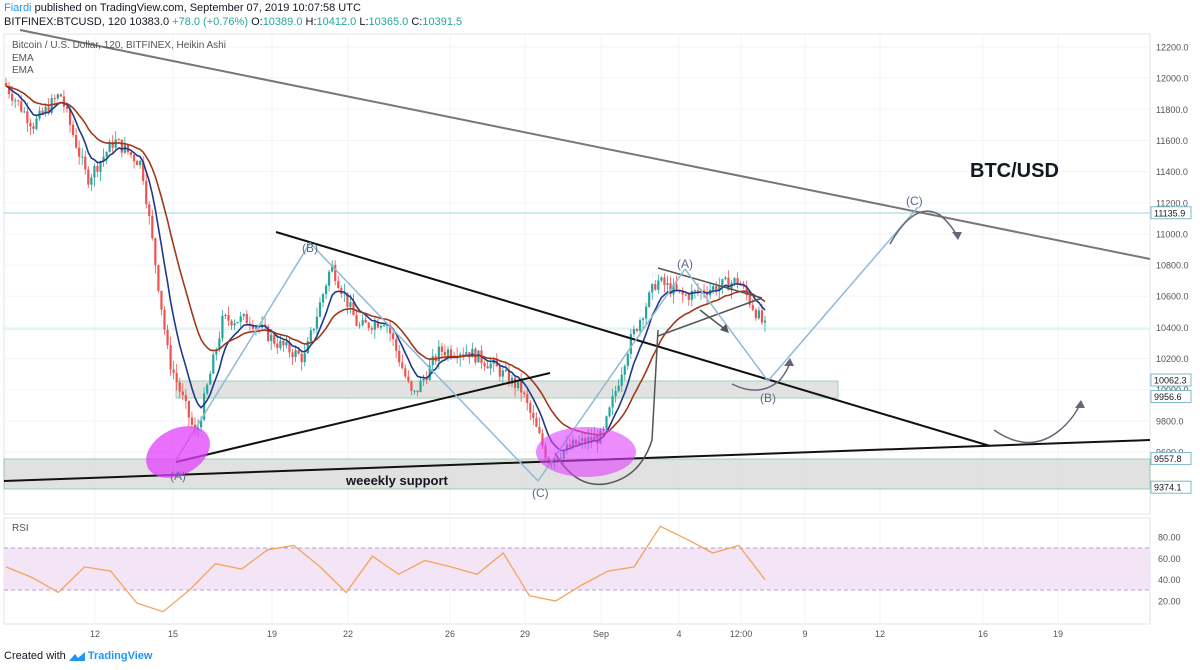 This screenshot has width=1200, height=670. I want to click on time-tick-label: 19, so click(272, 634).